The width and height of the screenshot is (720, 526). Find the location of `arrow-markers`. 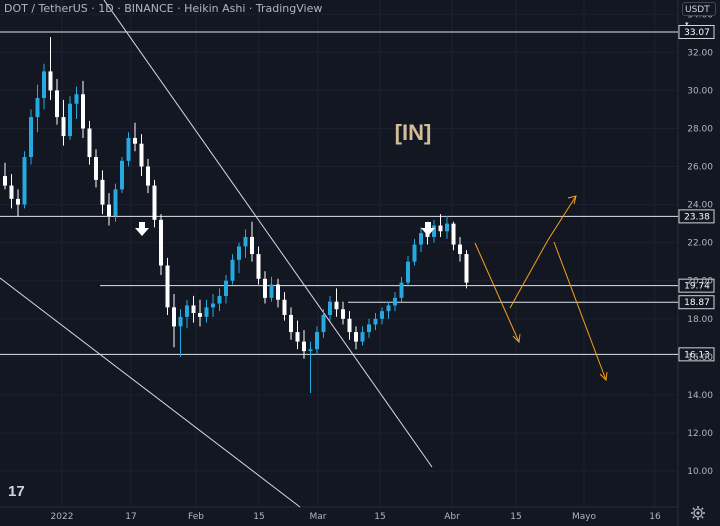

arrow-markers is located at coordinates (285, 229).